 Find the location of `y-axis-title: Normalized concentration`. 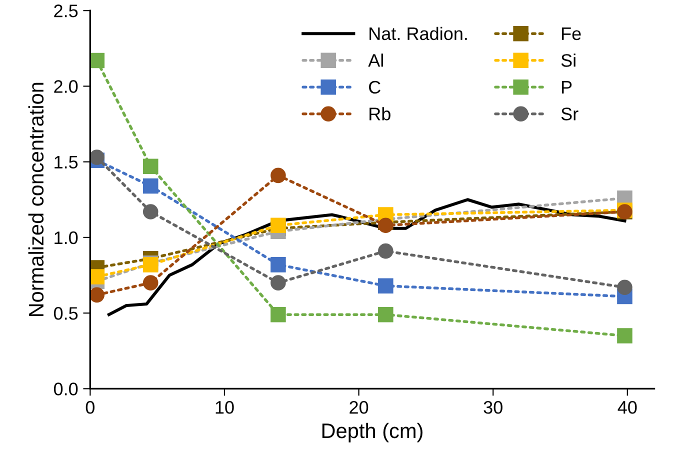

y-axis-title: Normalized concentration is located at coordinates (36, 199).